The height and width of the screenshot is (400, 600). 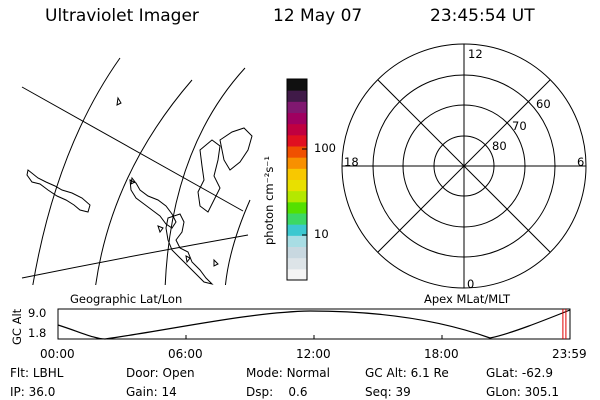 What do you see at coordinates (581, 162) in the screenshot?
I see `mlt-label-right: 6` at bounding box center [581, 162].